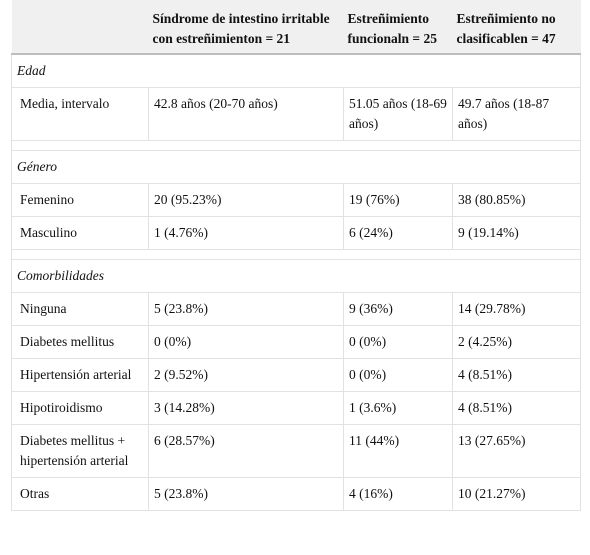  Describe the element at coordinates (398, 309) in the screenshot. I see `cell-value: 9 (36%)` at that location.